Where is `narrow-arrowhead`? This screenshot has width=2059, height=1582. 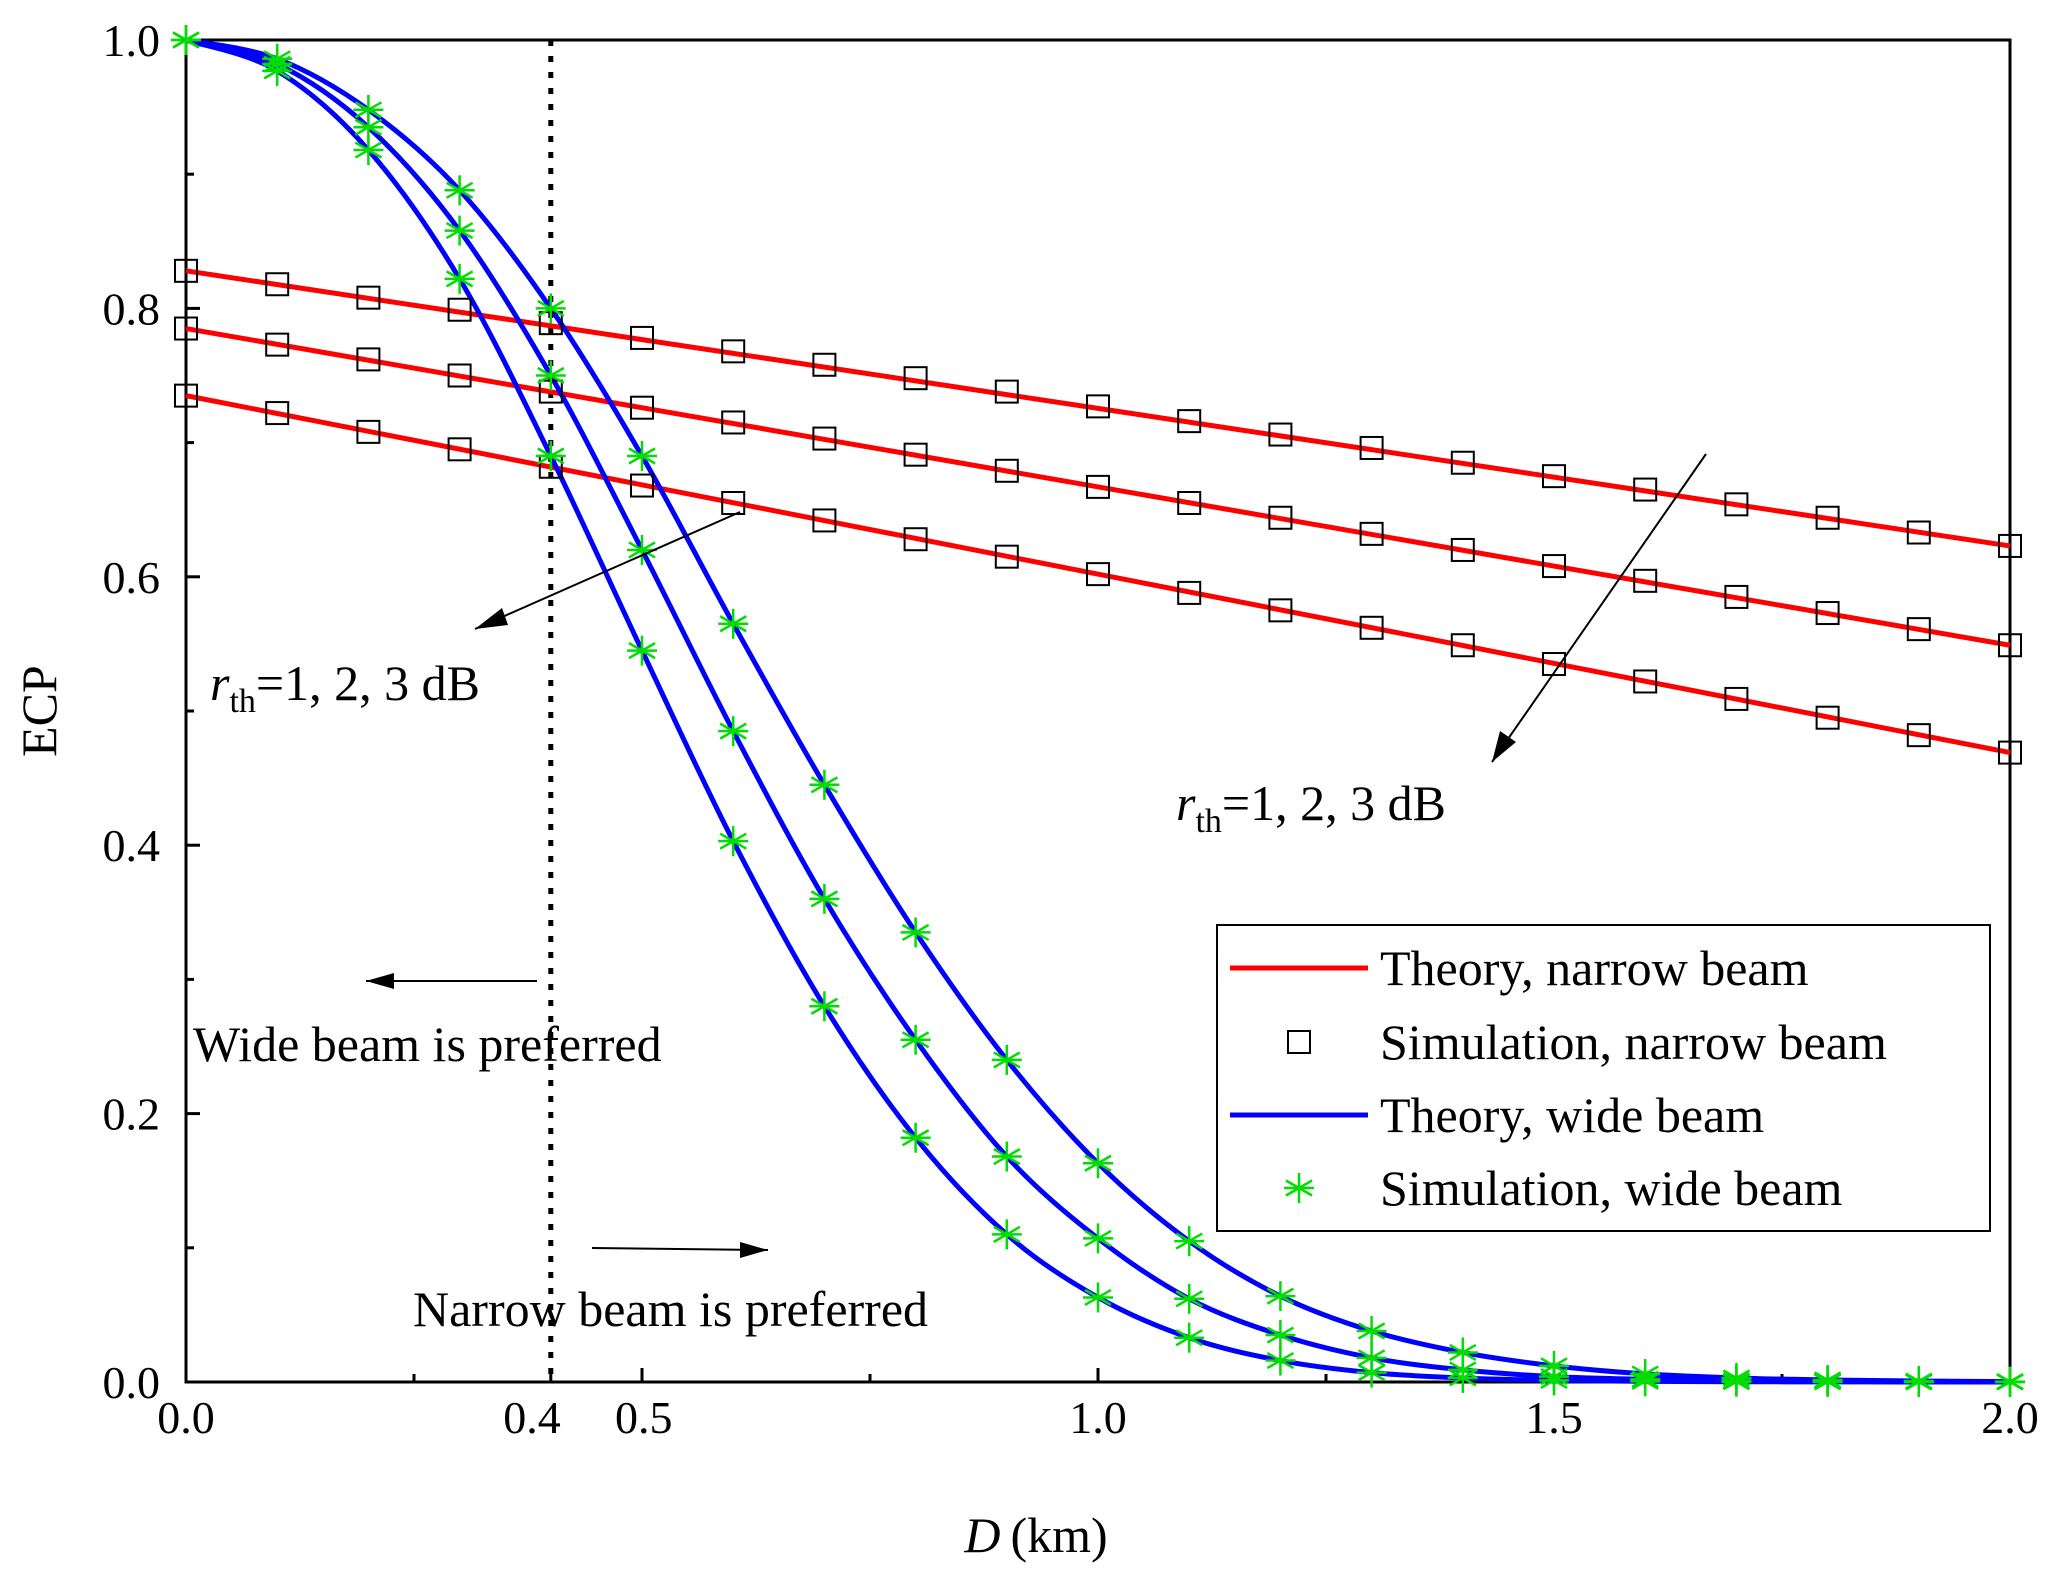
narrow-arrowhead is located at coordinates (754, 1250).